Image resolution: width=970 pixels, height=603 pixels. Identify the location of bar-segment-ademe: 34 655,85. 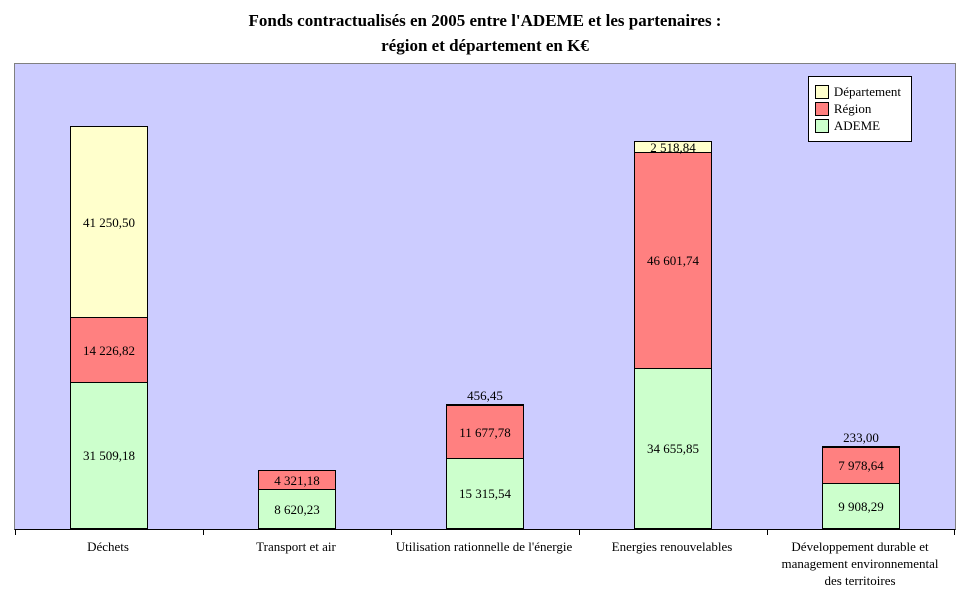
(673, 448).